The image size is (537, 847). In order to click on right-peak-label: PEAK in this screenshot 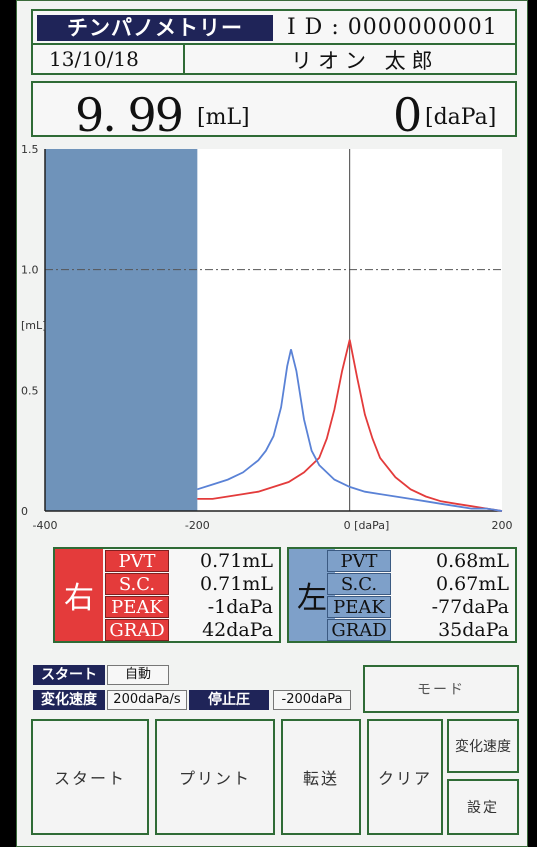, I will do `click(137, 607)`.